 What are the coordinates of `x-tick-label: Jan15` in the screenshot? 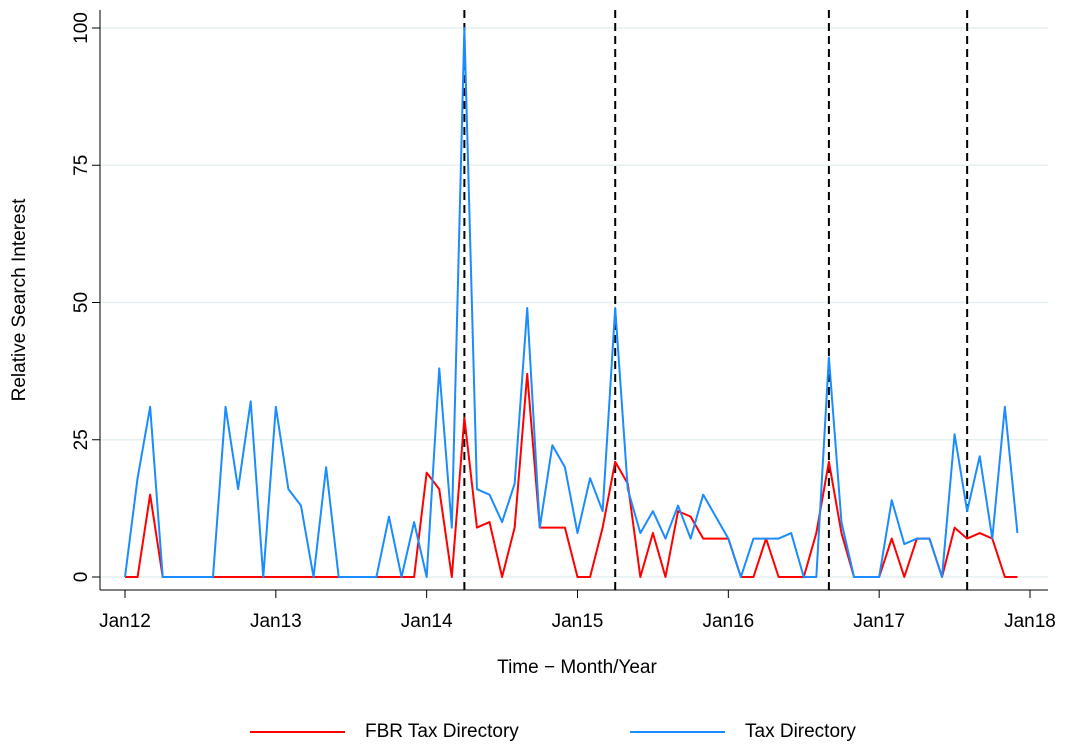 It's located at (578, 621).